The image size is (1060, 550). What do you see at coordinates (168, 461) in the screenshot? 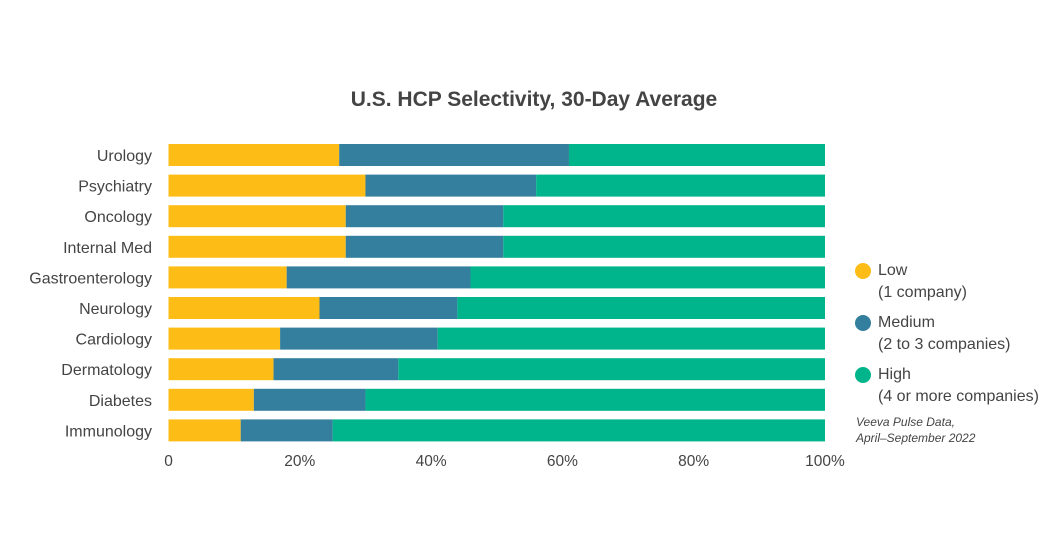
I see `x-tick-label: 0` at bounding box center [168, 461].